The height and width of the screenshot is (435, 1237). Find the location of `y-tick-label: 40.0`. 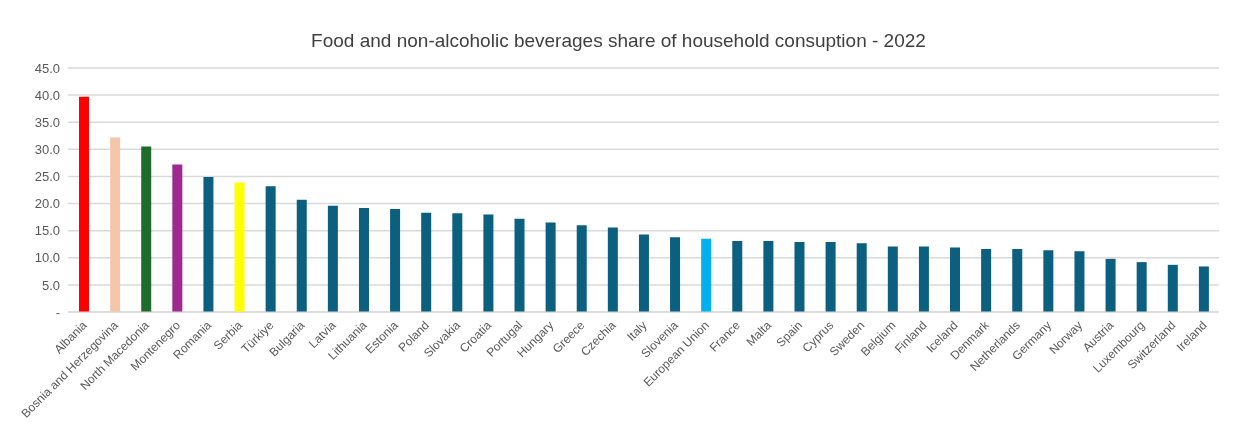

y-tick-label: 40.0 is located at coordinates (47, 95).